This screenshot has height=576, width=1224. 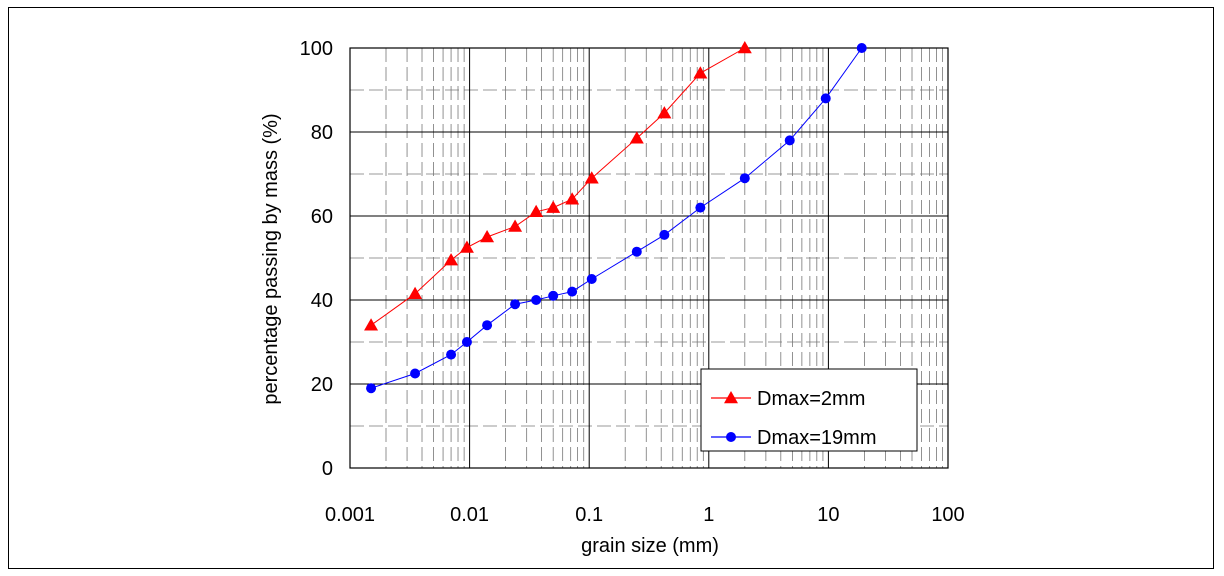 I want to click on legend-label: Dmax=19mm, so click(x=816, y=438).